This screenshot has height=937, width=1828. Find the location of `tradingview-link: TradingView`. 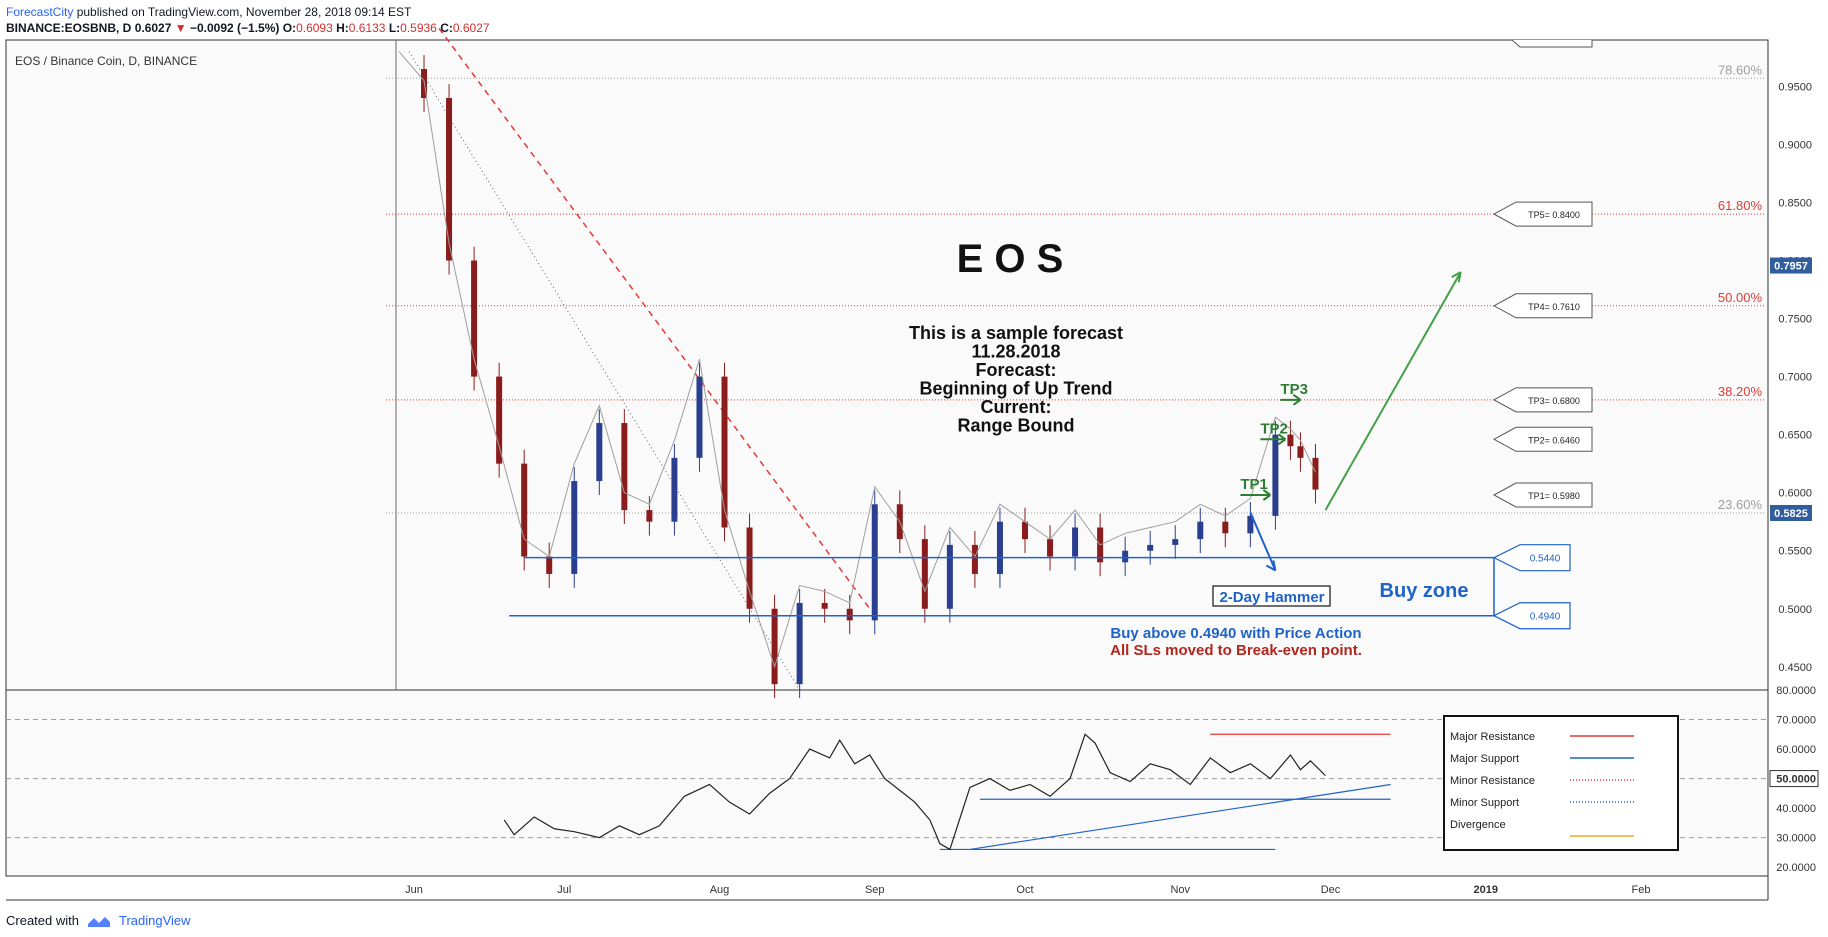

tradingview-link: TradingView is located at coordinates (154, 920).